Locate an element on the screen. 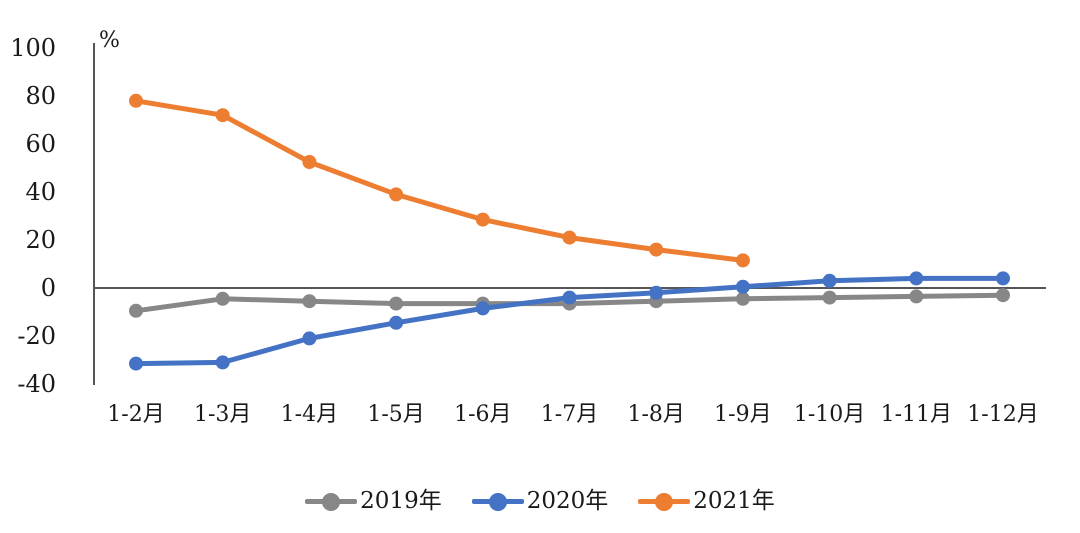  x-axis-category-label: 1-5月 is located at coordinates (395, 414).